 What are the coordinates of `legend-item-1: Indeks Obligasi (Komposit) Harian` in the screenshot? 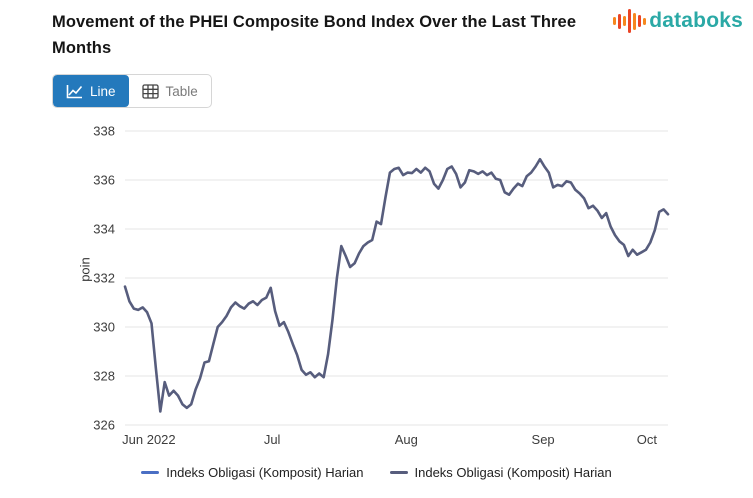 It's located at (500, 472).